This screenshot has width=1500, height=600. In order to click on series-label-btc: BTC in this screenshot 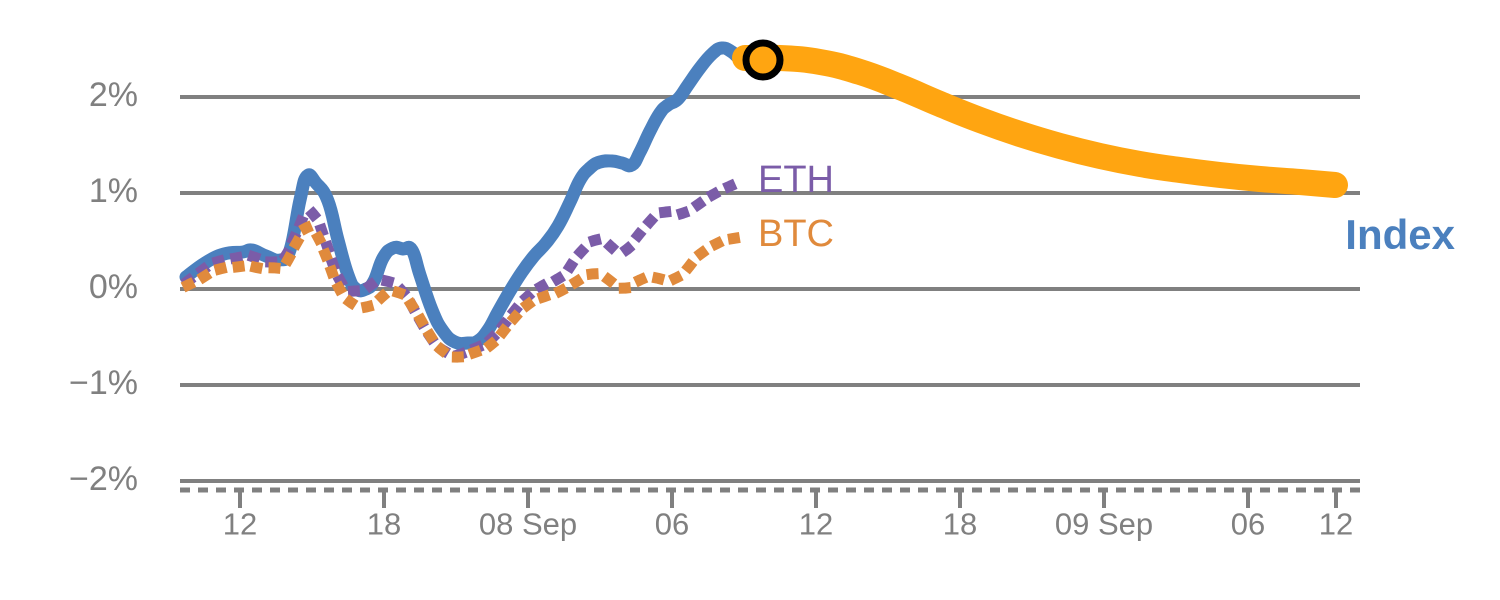, I will do `click(796, 234)`.